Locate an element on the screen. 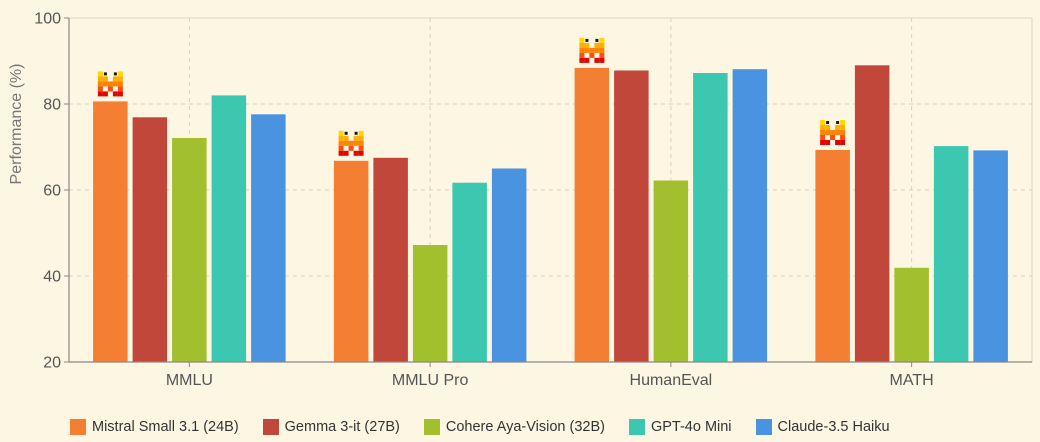  x-tick-label: MMLU Pro is located at coordinates (430, 380).